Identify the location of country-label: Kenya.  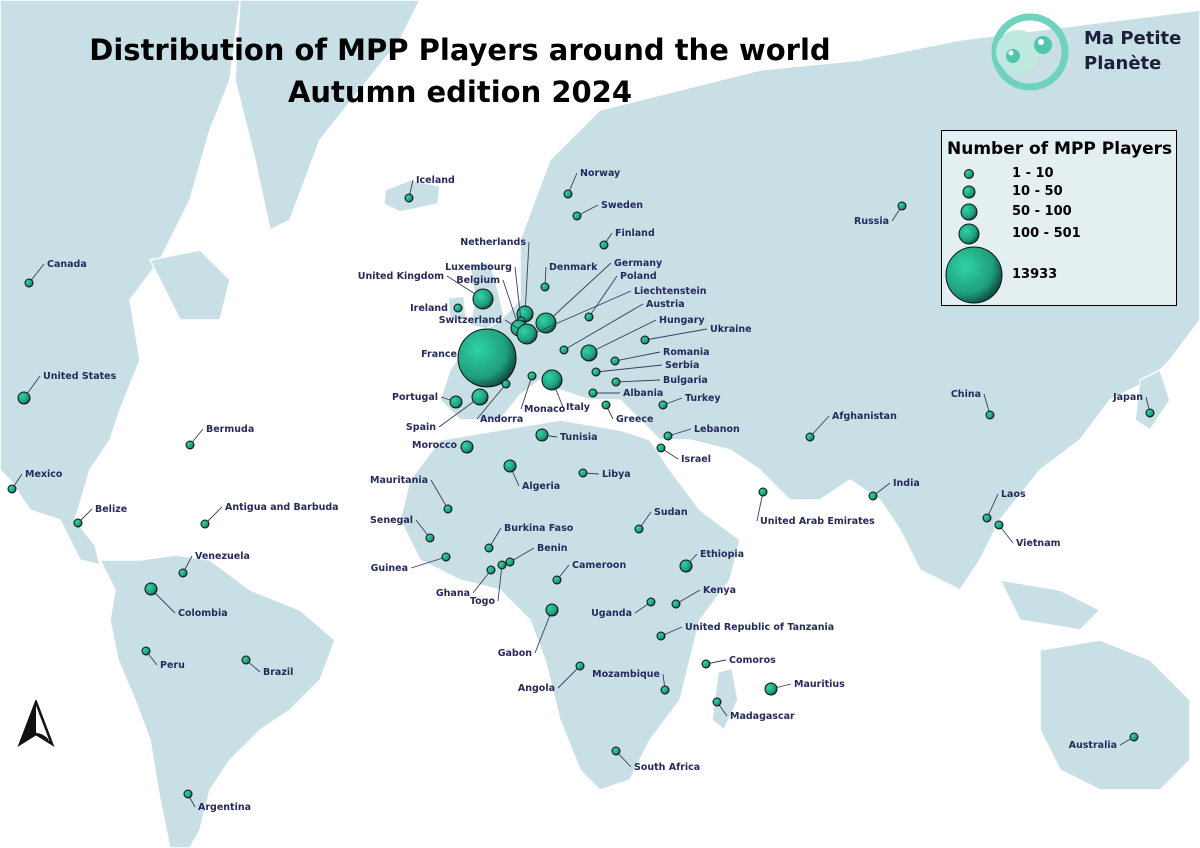
(719, 590).